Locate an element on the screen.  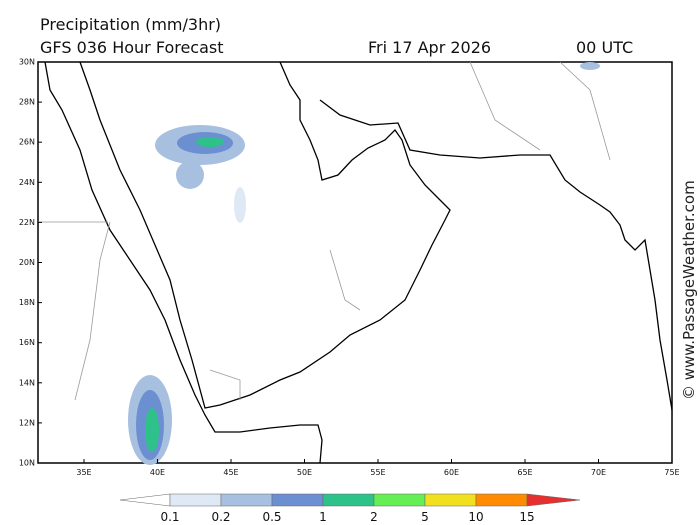
lat-label: 16N is located at coordinates (27, 342).